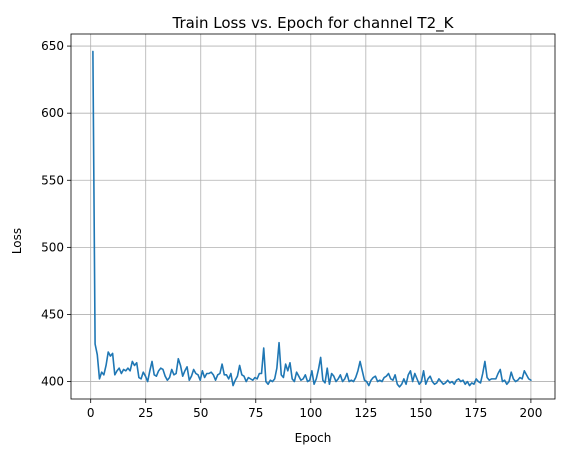 This screenshot has height=455, width=571. Describe the element at coordinates (17, 241) in the screenshot. I see `y-axis-label: Loss` at that location.